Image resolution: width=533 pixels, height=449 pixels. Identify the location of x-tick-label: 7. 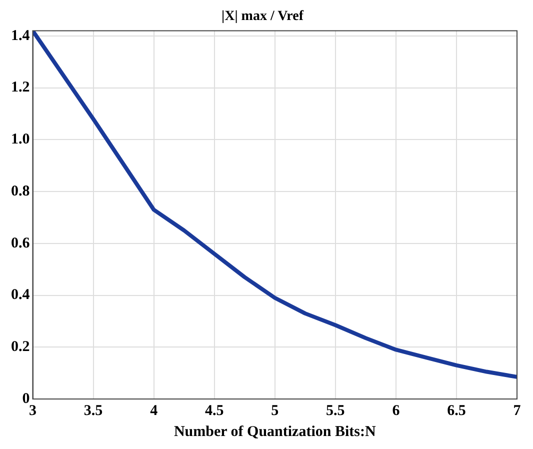
(517, 410).